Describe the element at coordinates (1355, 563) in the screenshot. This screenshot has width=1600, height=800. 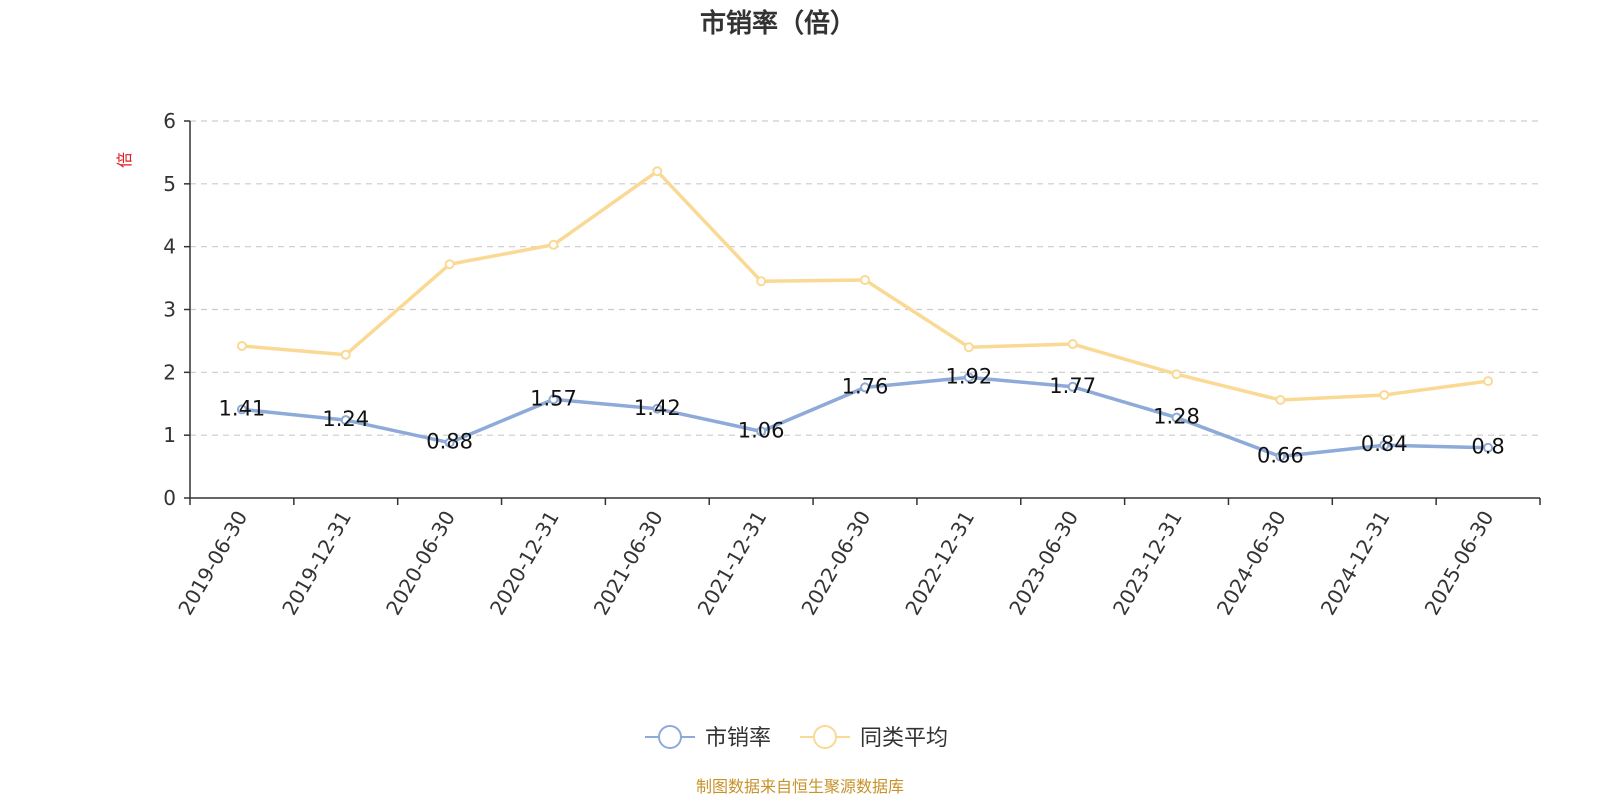
I see `x-tick-label: 2024-12-31` at that location.